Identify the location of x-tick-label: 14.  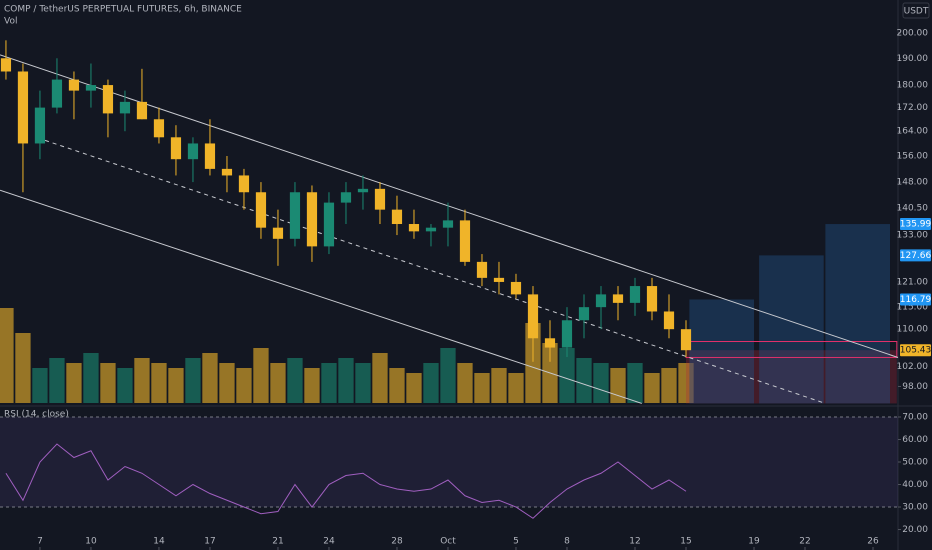
(159, 542).